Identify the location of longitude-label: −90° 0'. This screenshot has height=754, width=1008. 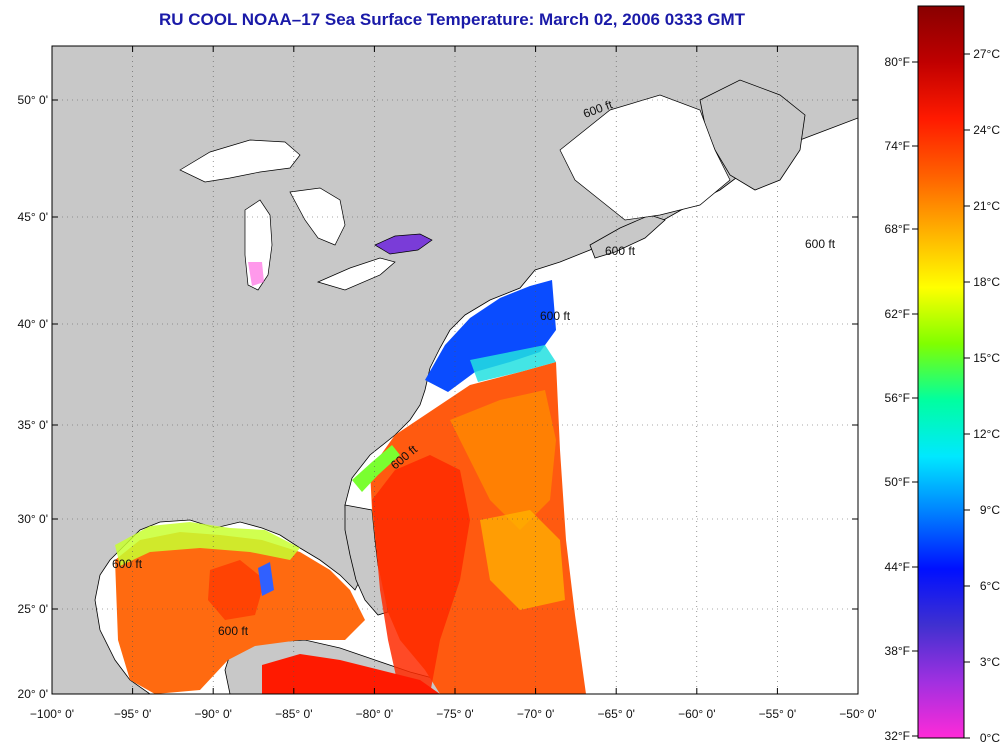
(212, 714).